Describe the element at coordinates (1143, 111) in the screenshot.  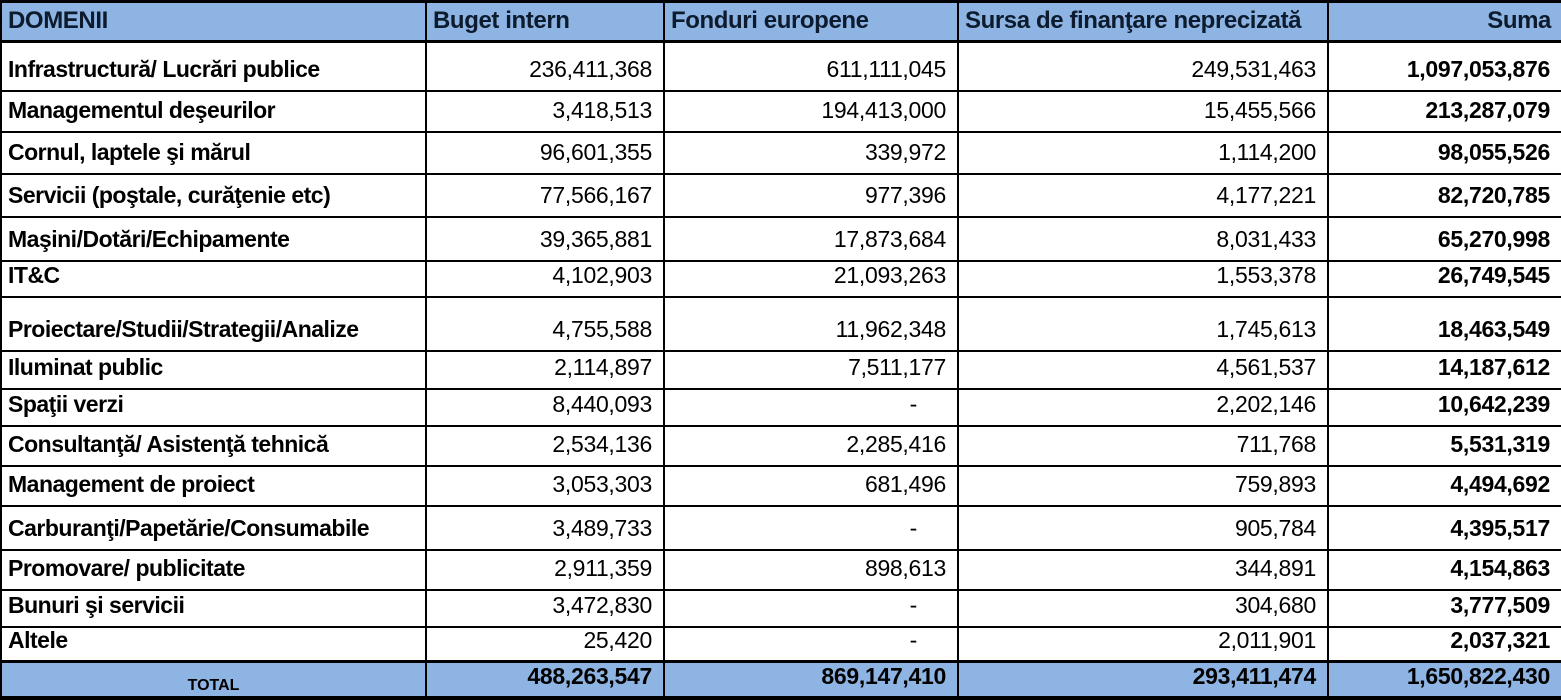
I see `value-cell-sursa-neprecizata: 15,455,566` at that location.